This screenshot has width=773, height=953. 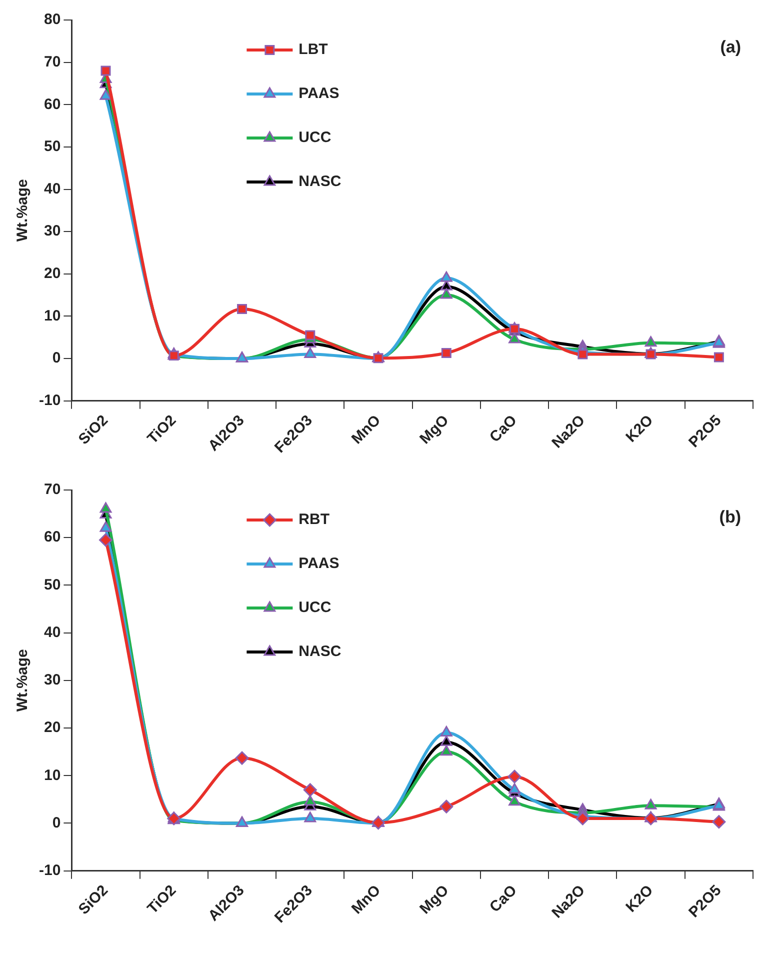 I want to click on annotation: (a), so click(x=730, y=47).